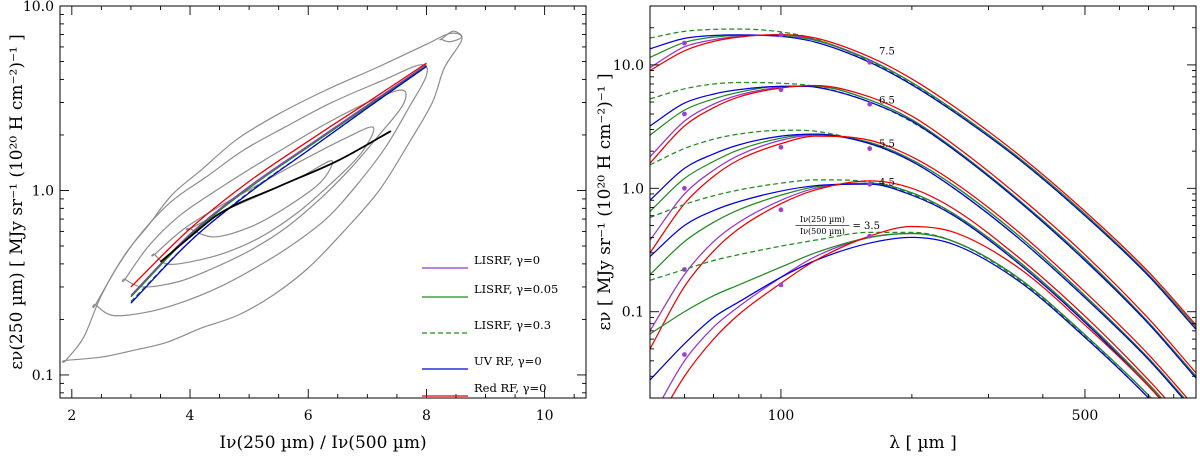 The image size is (1200, 463). Describe the element at coordinates (822, 219) in the screenshot. I see `ratio-numerator: Iν(250 µm)` at that location.